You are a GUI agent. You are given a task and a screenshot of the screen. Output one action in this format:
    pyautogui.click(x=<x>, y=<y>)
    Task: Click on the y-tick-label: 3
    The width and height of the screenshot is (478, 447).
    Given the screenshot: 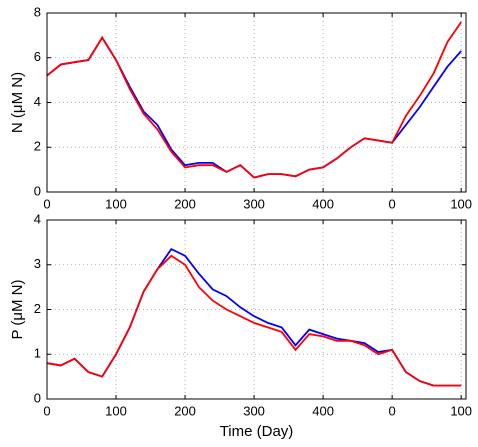 What is the action you would take?
    pyautogui.click(x=37, y=263)
    